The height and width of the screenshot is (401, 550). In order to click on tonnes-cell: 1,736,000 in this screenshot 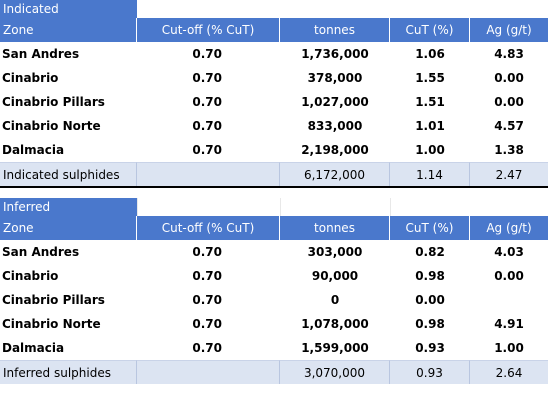, I will do `click(335, 54)`.